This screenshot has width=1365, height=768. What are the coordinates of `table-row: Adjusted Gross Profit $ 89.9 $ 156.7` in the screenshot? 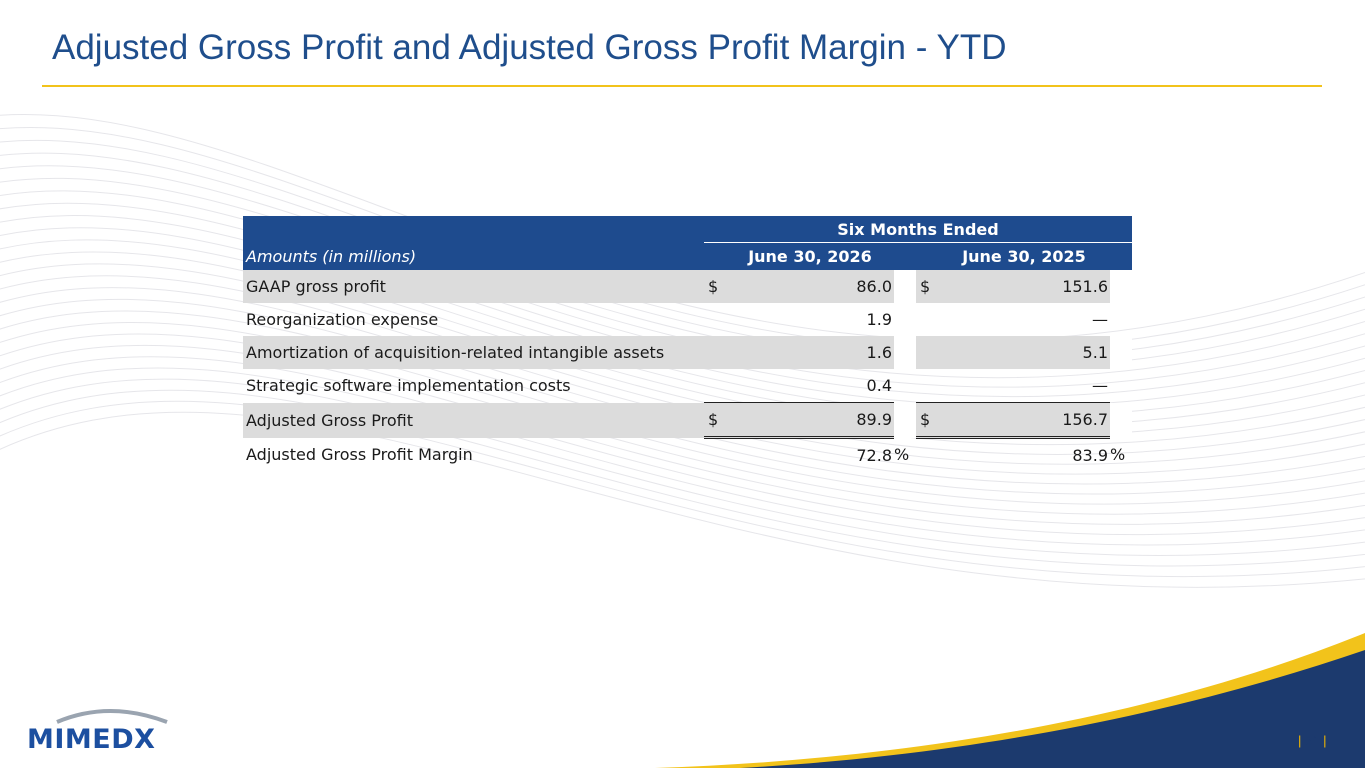 It's located at (687, 420).